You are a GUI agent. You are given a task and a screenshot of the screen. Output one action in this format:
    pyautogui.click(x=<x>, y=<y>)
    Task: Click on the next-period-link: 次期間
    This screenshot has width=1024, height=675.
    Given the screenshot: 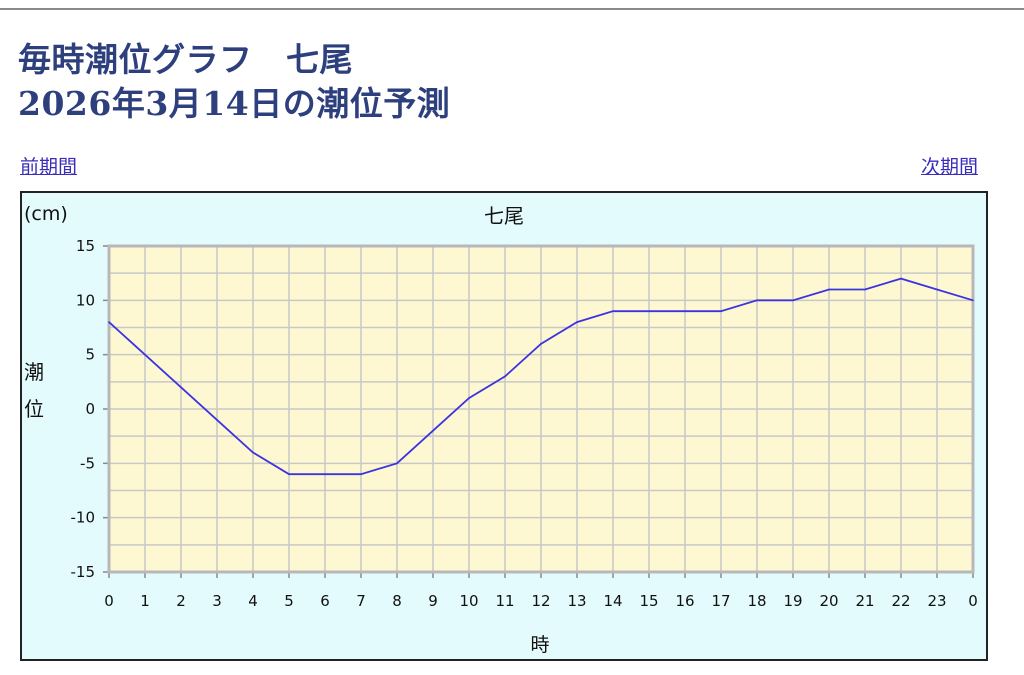 What is the action you would take?
    pyautogui.click(x=949, y=167)
    